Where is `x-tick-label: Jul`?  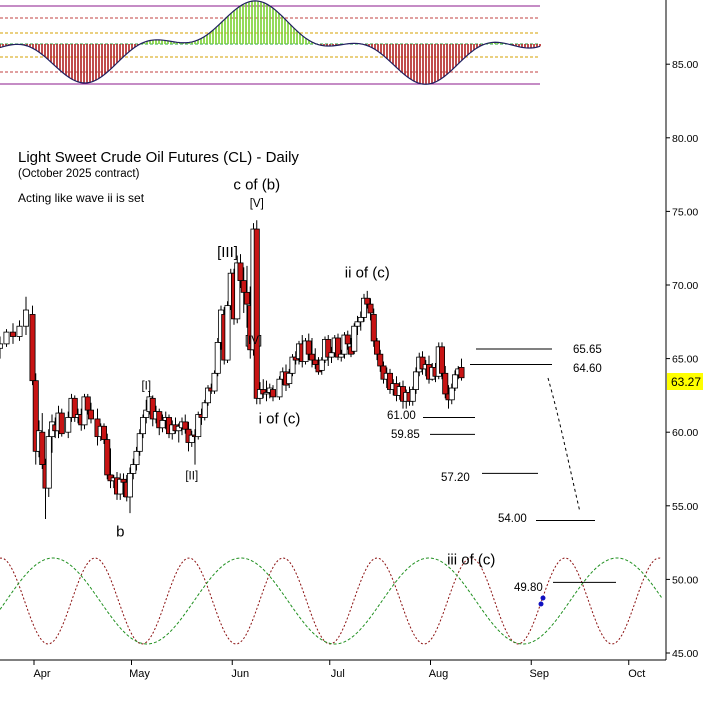 x-tick-label: Jul is located at coordinates (338, 674).